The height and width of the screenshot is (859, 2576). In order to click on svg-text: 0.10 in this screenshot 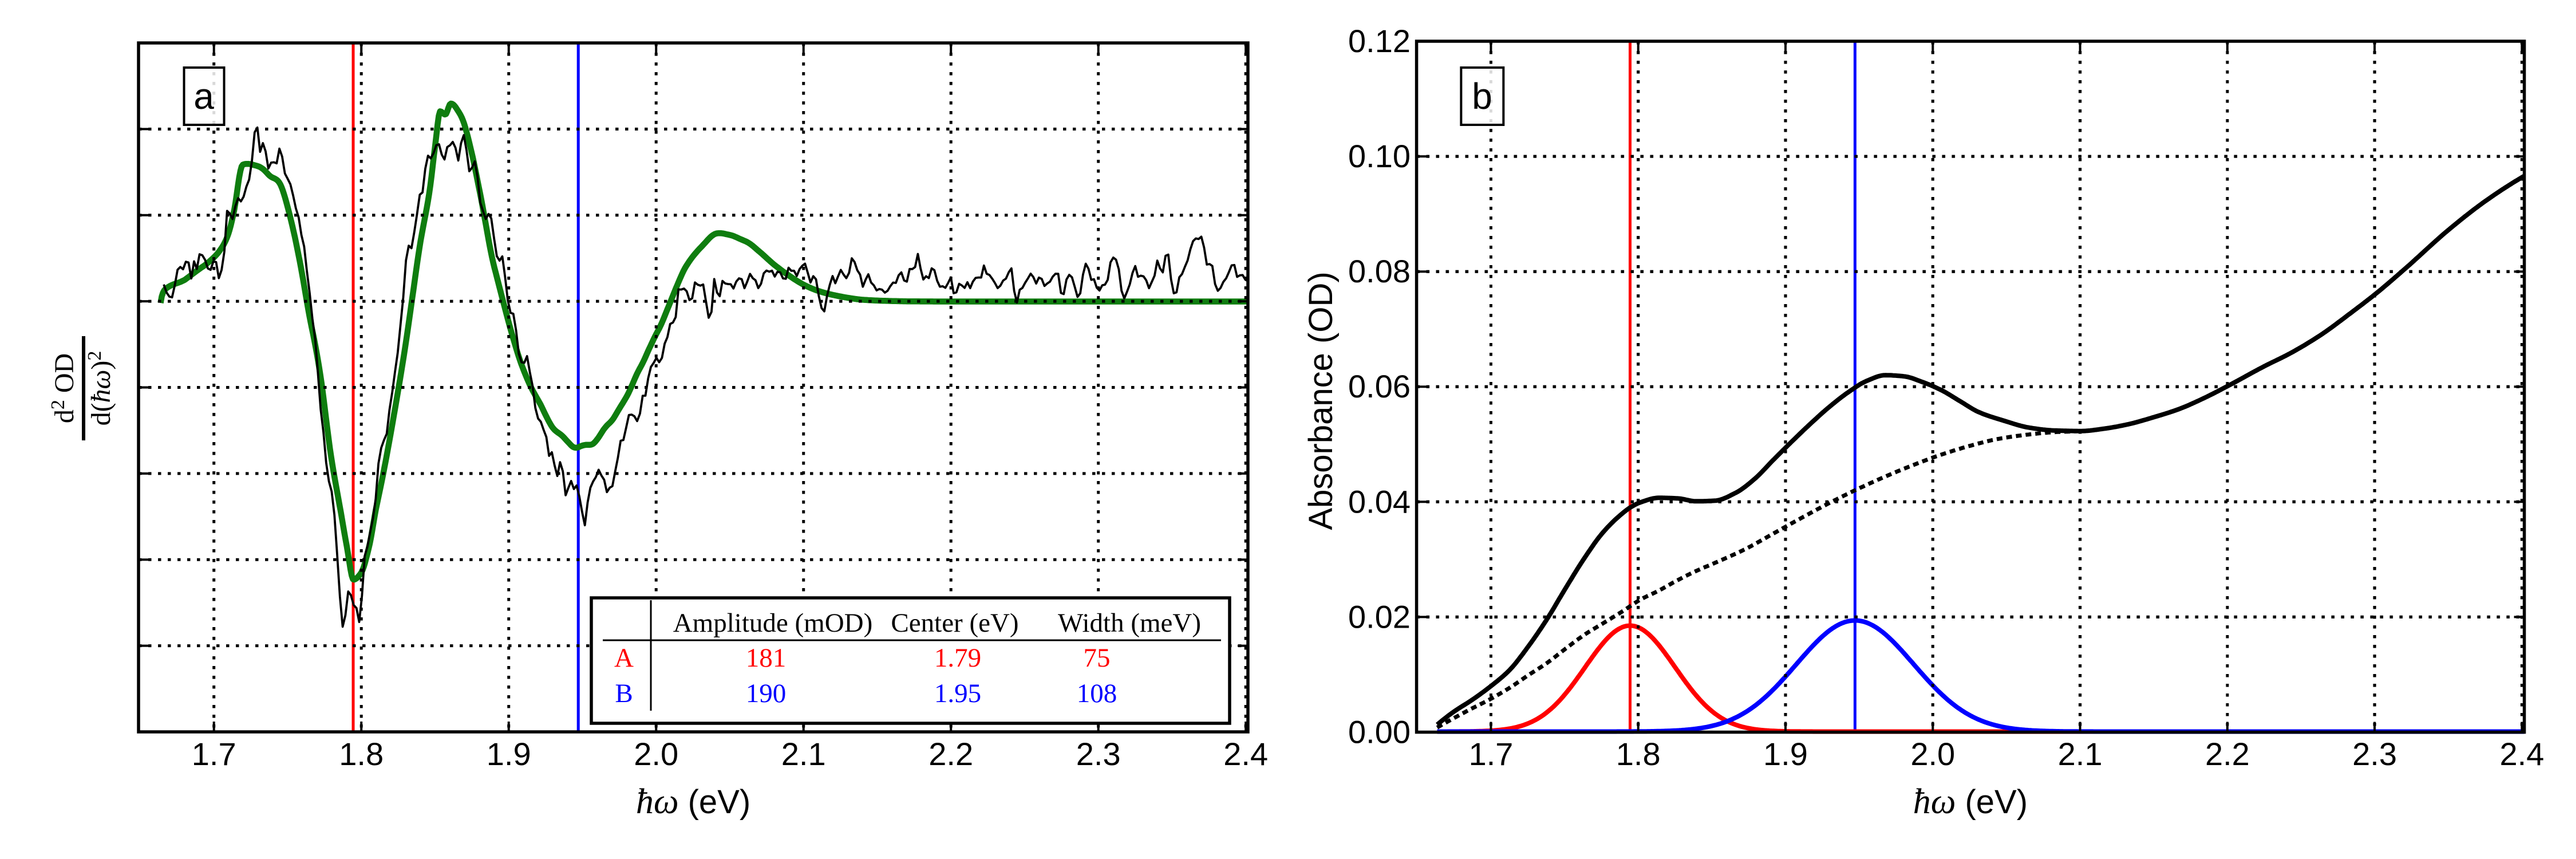, I will do `click(1379, 156)`.